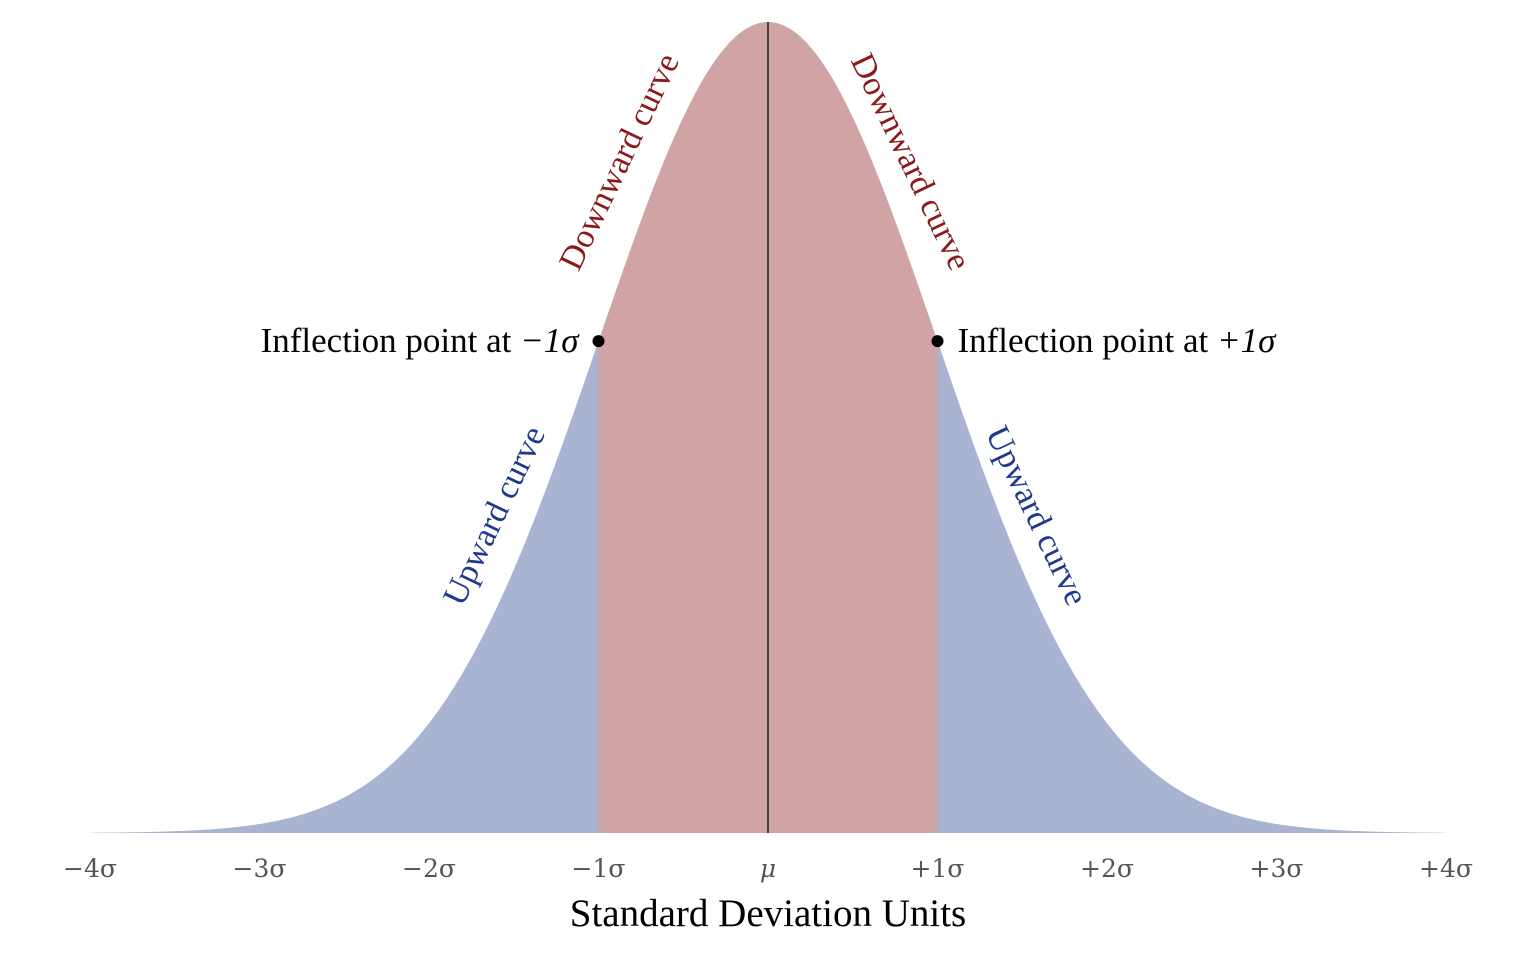  What do you see at coordinates (429, 868) in the screenshot?
I see `x-tick-label: −2σ` at bounding box center [429, 868].